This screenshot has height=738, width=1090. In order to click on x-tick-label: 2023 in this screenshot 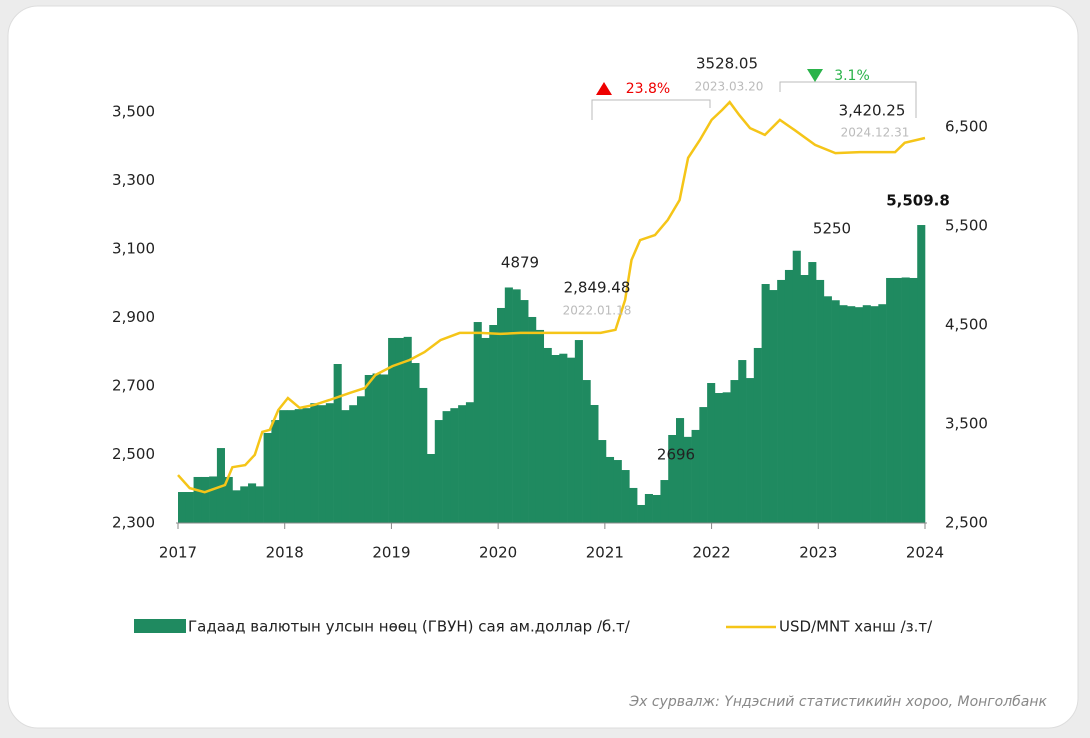, I will do `click(818, 553)`.